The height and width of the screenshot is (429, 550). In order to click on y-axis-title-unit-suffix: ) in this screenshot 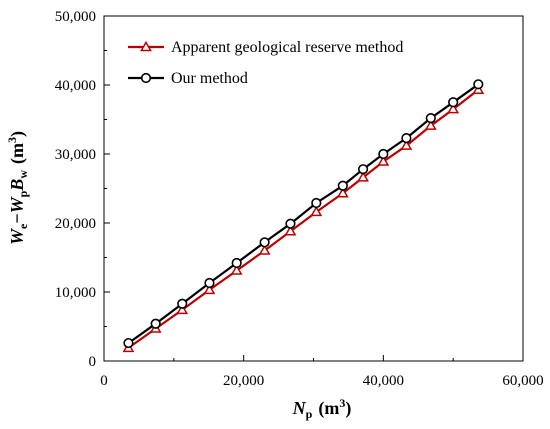, I will do `click(17, 134)`.